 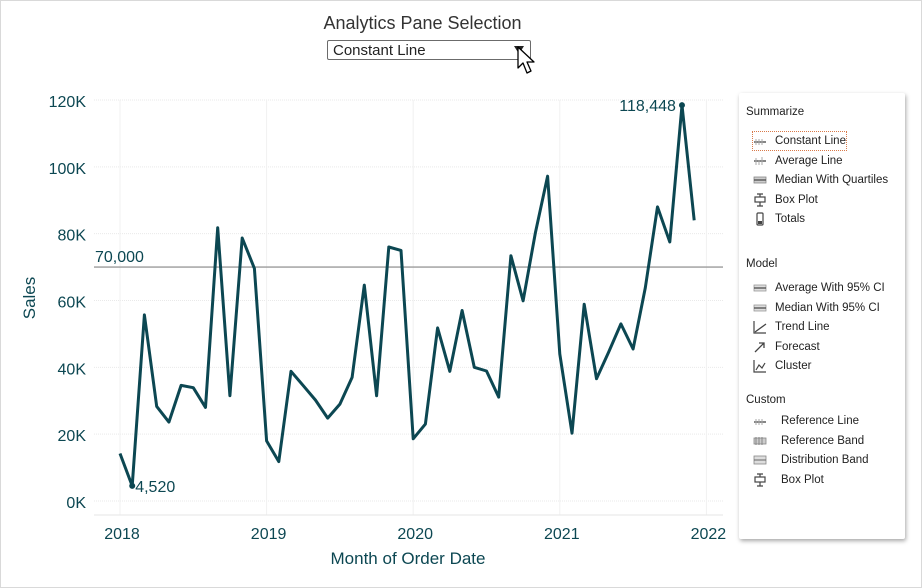 What do you see at coordinates (29, 298) in the screenshot?
I see `y-axis-title: Sales` at bounding box center [29, 298].